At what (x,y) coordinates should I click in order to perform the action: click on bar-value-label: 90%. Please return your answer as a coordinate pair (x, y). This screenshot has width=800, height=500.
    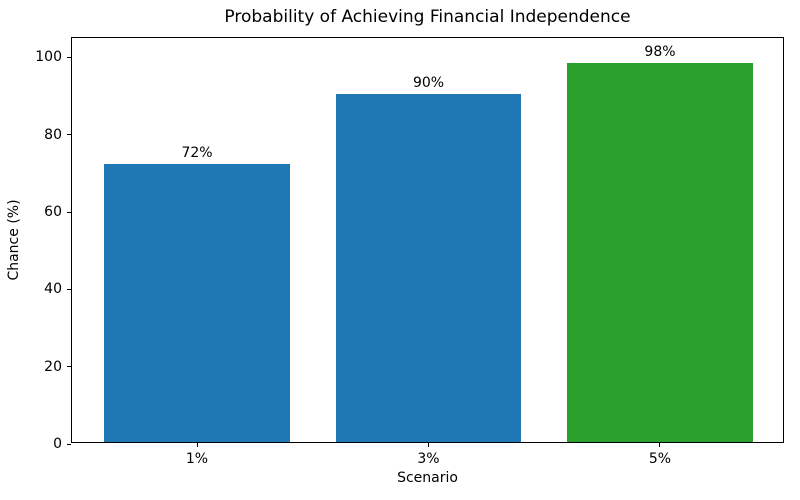
    Looking at the image, I should click on (428, 83).